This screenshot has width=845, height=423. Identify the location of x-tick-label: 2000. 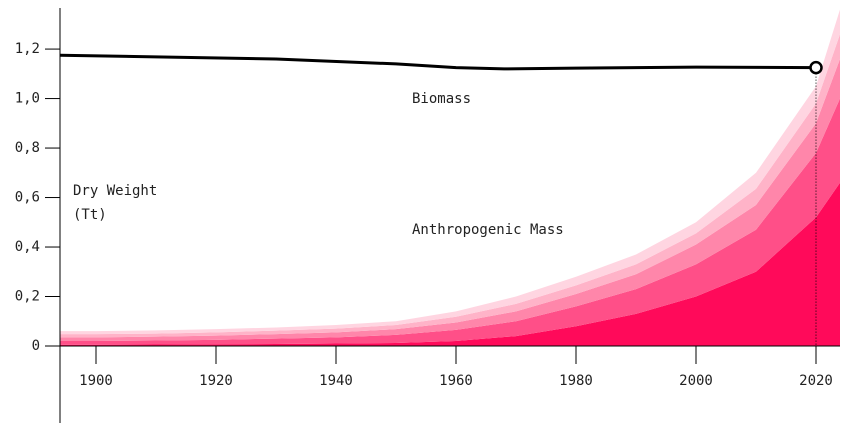
(696, 381).